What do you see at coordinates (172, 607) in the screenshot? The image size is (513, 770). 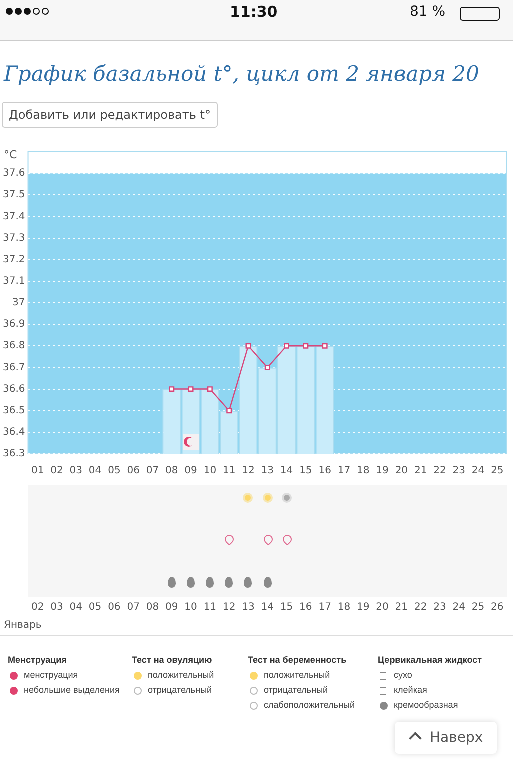 I see `text: 09` at bounding box center [172, 607].